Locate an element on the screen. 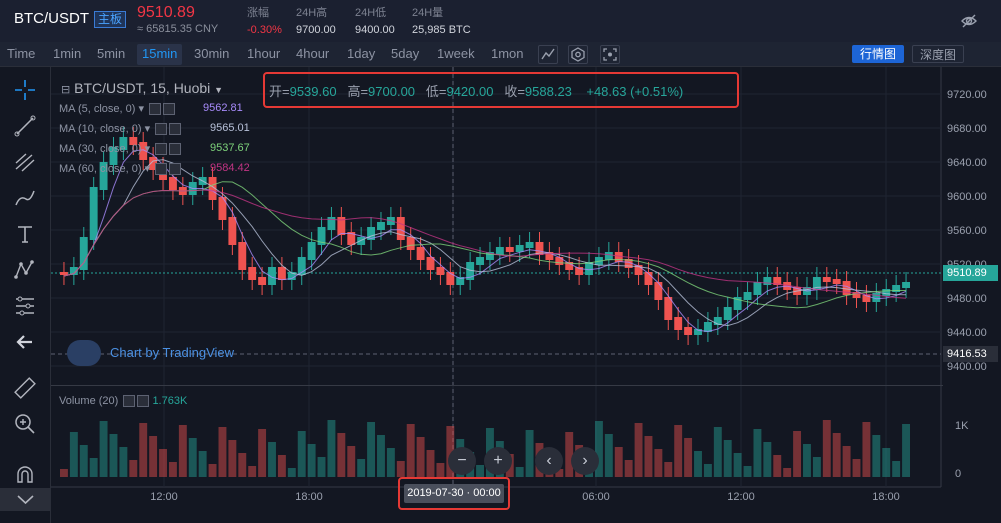 Image resolution: width=1001 pixels, height=523 pixels. zoom-in-icon is located at coordinates (25, 424).